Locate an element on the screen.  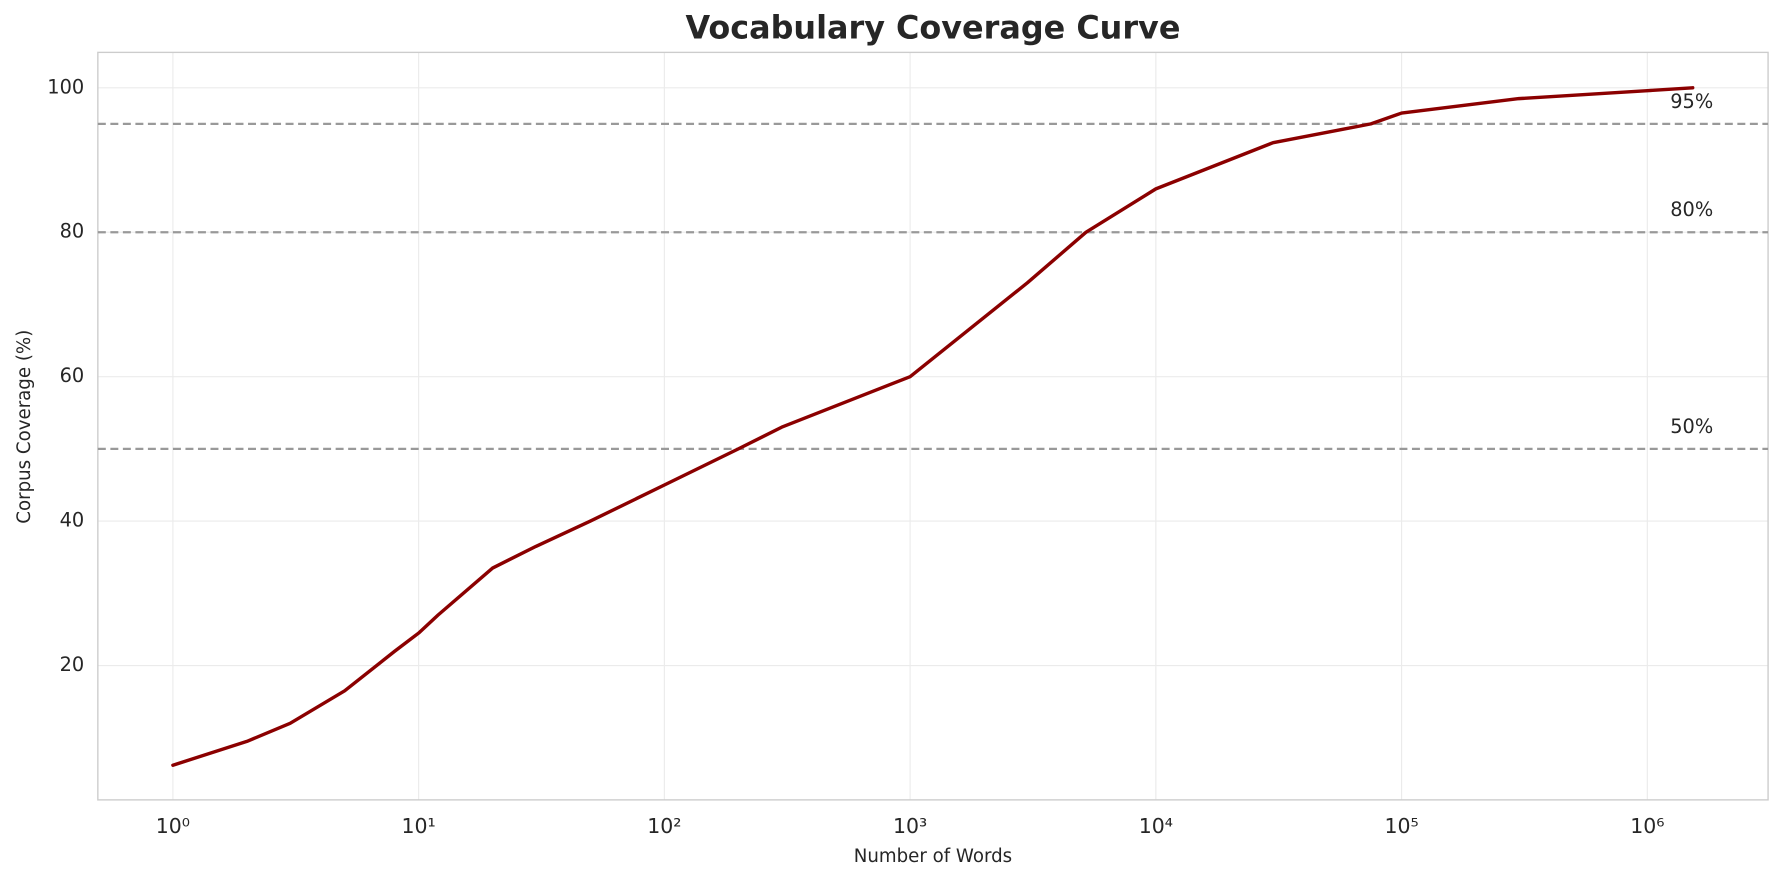
y-axis-label: Corpus Coverage (%) is located at coordinates (24, 427).